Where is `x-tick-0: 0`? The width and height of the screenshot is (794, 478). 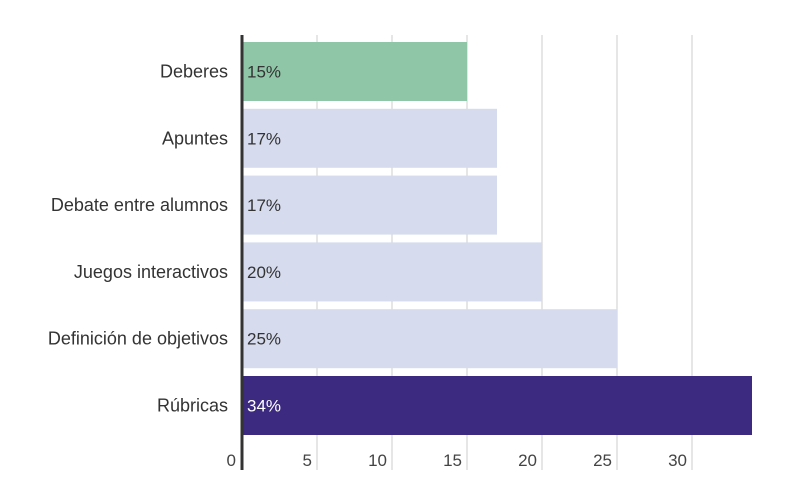 x-tick-0: 0 is located at coordinates (231, 460).